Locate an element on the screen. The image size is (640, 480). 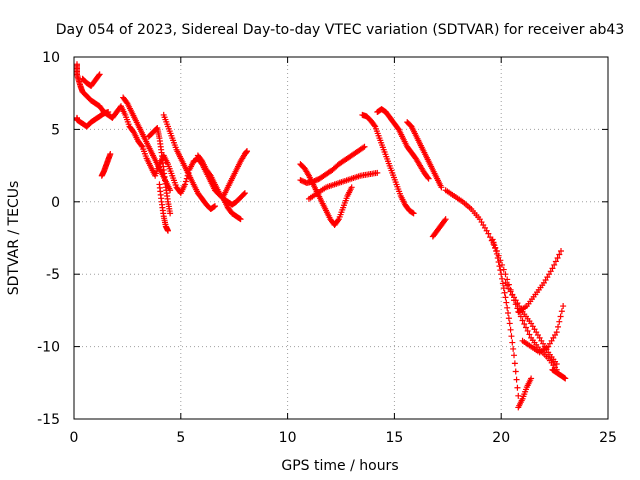
series-s13 is located at coordinates (343, 185).